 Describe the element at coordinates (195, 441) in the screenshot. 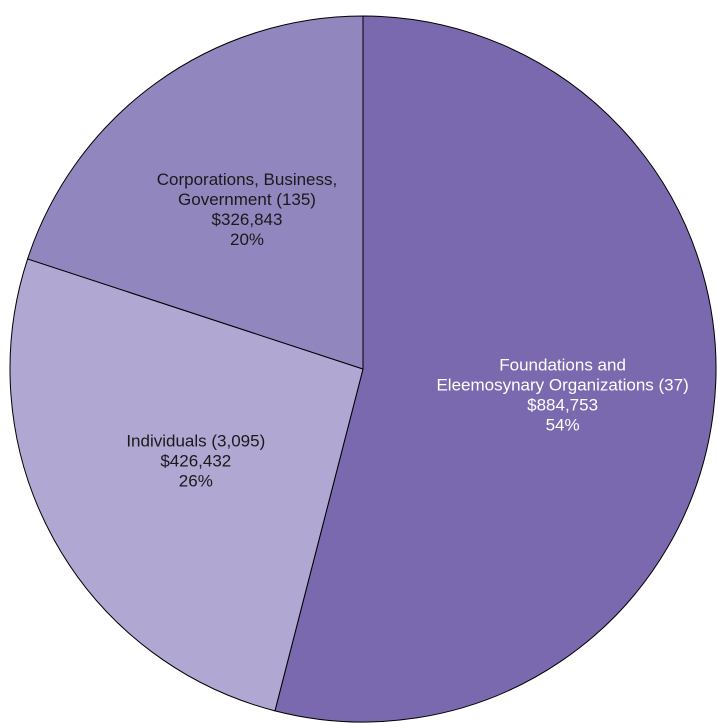

I see `slice-name-line: Individuals (3,095)` at that location.